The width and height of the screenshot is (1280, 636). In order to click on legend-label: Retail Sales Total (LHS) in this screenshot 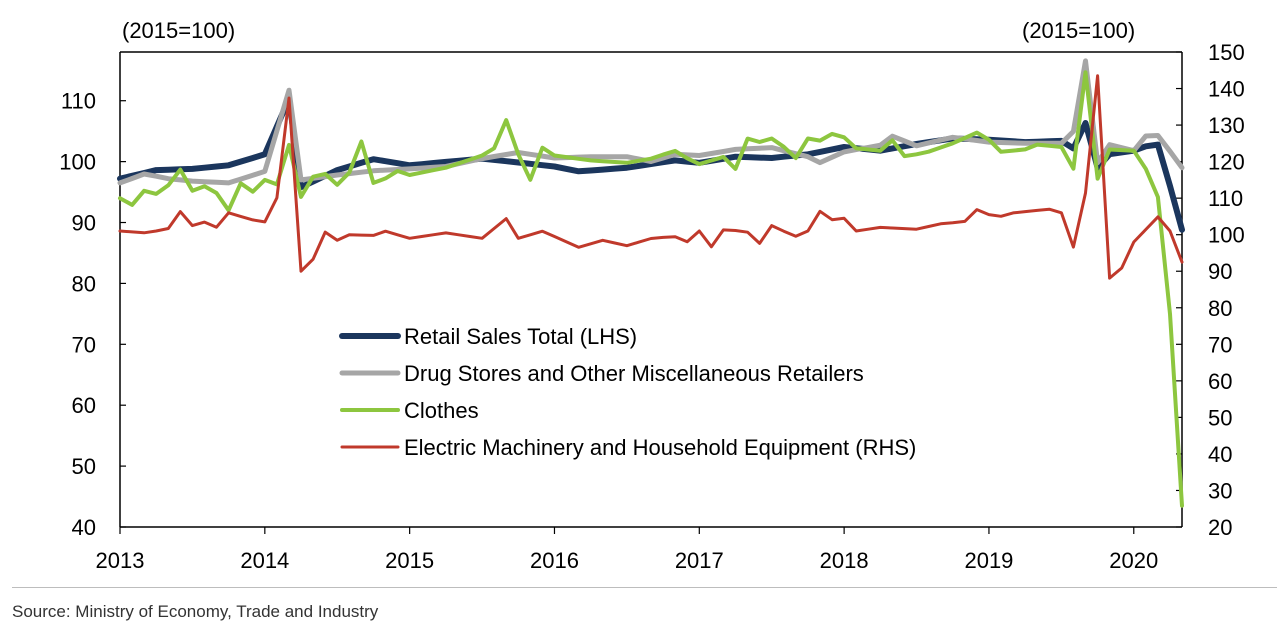, I will do `click(520, 336)`.